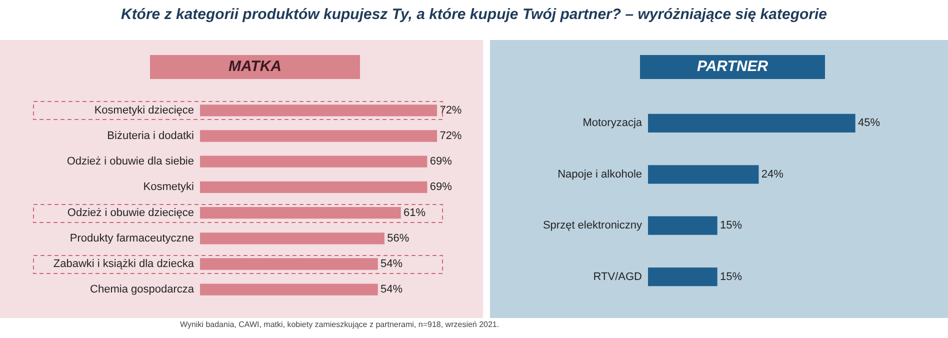 This screenshot has height=338, width=948. What do you see at coordinates (474, 14) in the screenshot?
I see `text: Które z kategorii produktów kupujesz Ty, a które kupuje Twój partner? – wyróżniające się kategorie` at bounding box center [474, 14].